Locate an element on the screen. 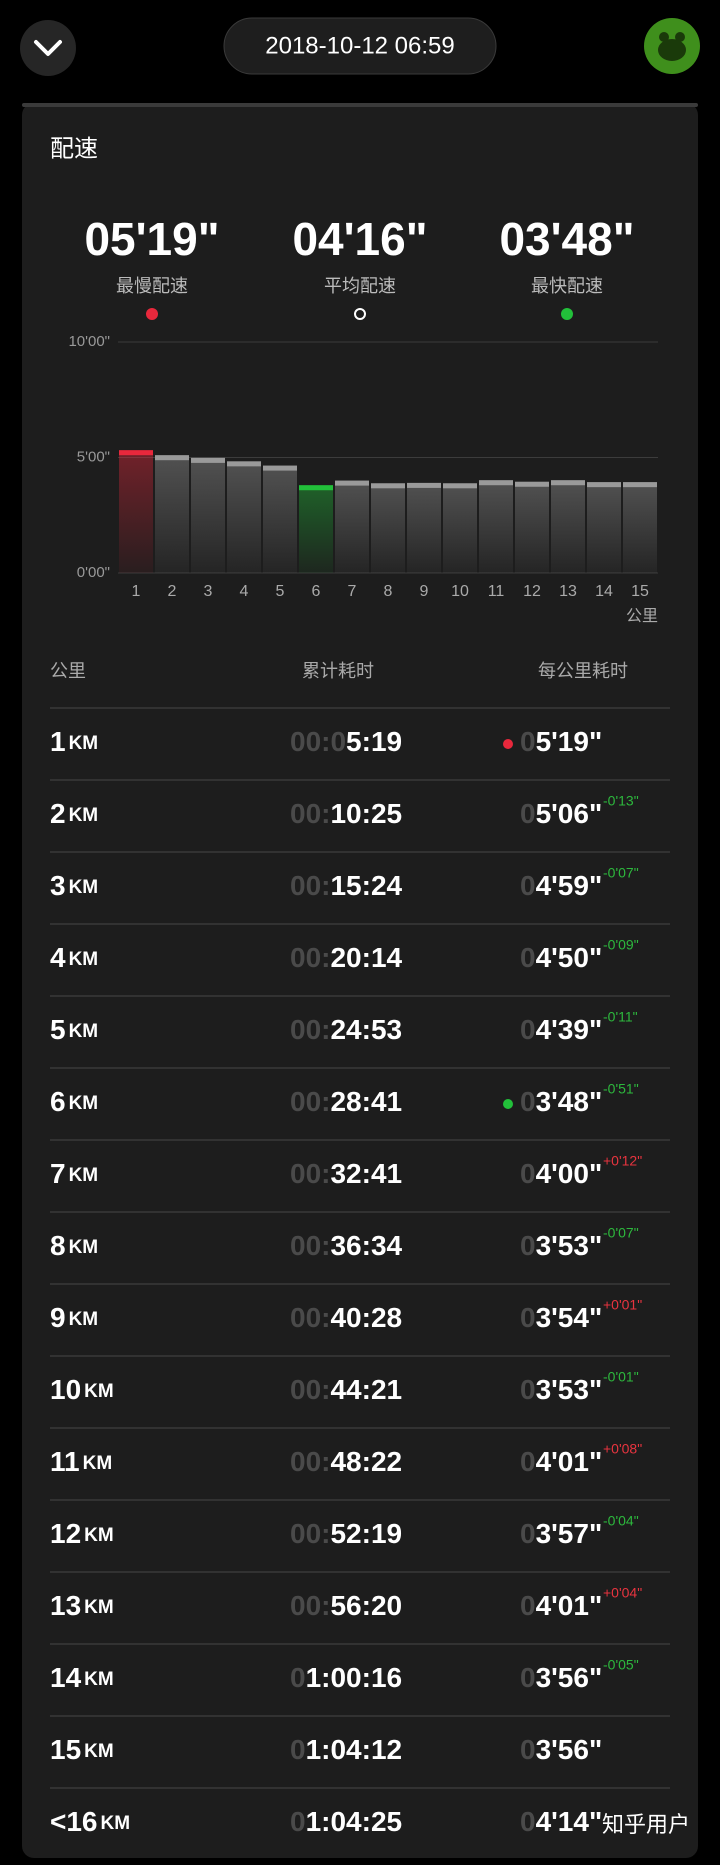  elapsed-cell: 00:05:19 is located at coordinates (346, 741).